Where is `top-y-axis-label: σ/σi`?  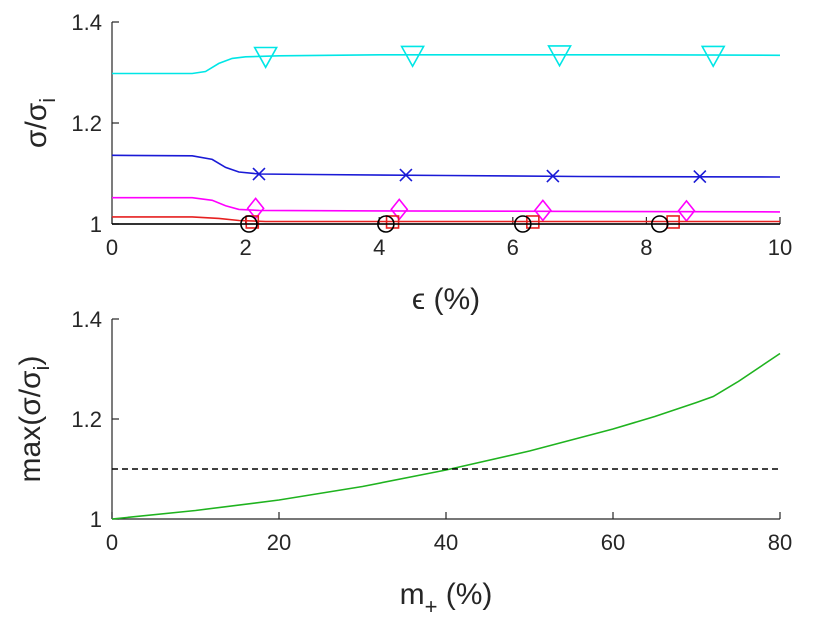
top-y-axis-label: σ/σi is located at coordinates (40, 123).